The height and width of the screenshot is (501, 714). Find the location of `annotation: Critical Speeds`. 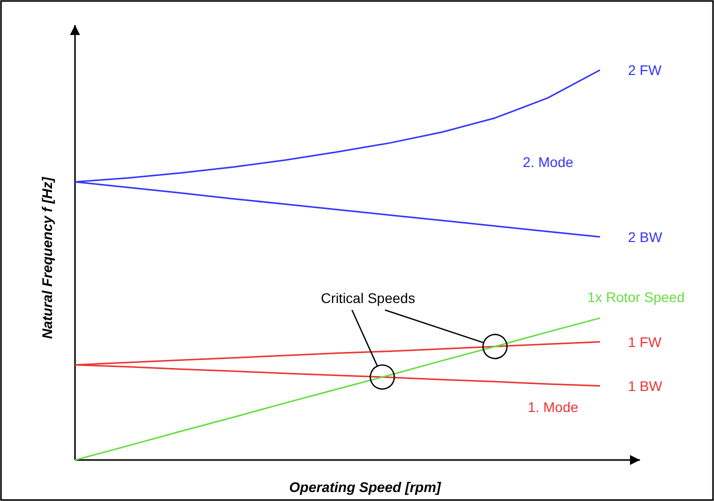

annotation: Critical Speeds is located at coordinates (368, 298).